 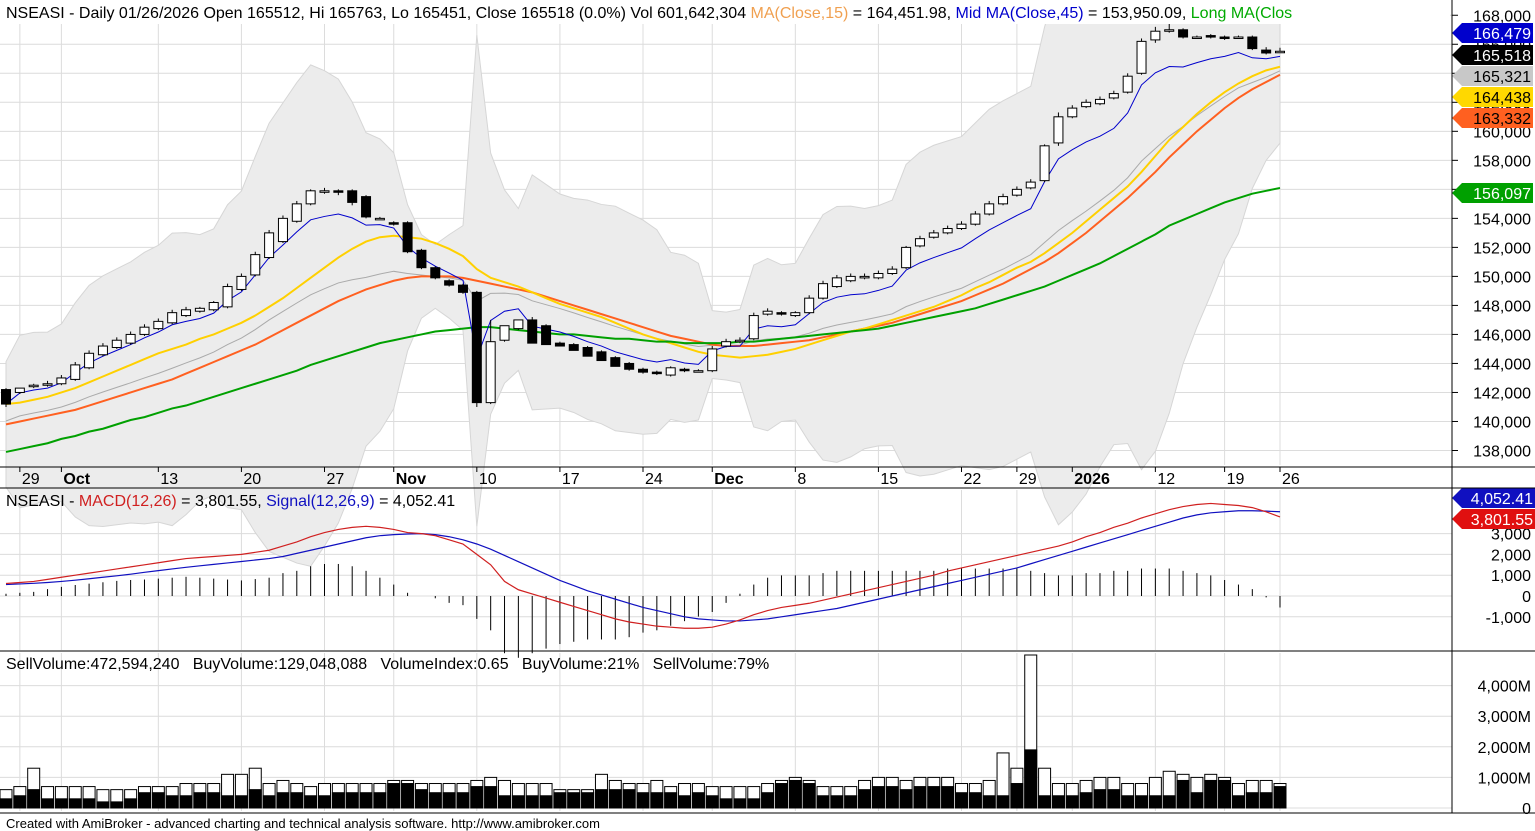 What do you see at coordinates (1502, 194) in the screenshot?
I see `price-tag-label: 156,097` at bounding box center [1502, 194].